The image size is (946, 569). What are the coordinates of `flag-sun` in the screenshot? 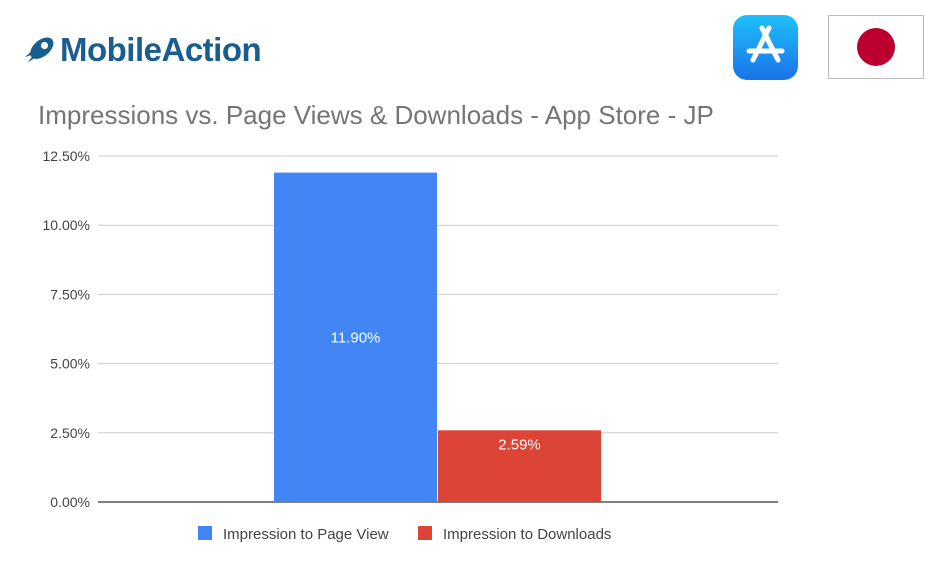 It's located at (876, 47).